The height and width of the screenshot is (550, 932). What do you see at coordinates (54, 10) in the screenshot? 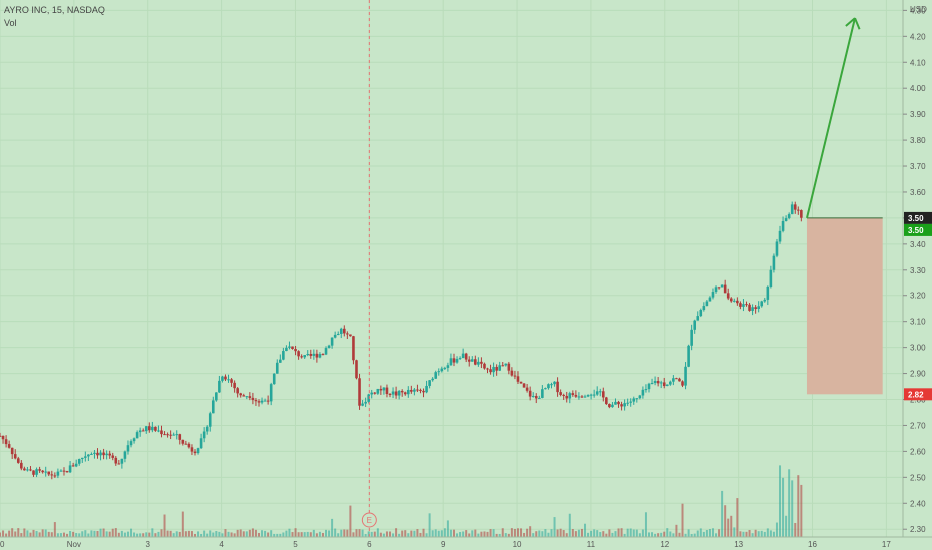
I see `legend-symbol: AYRO INC, 15, NASDAQ` at bounding box center [54, 10].